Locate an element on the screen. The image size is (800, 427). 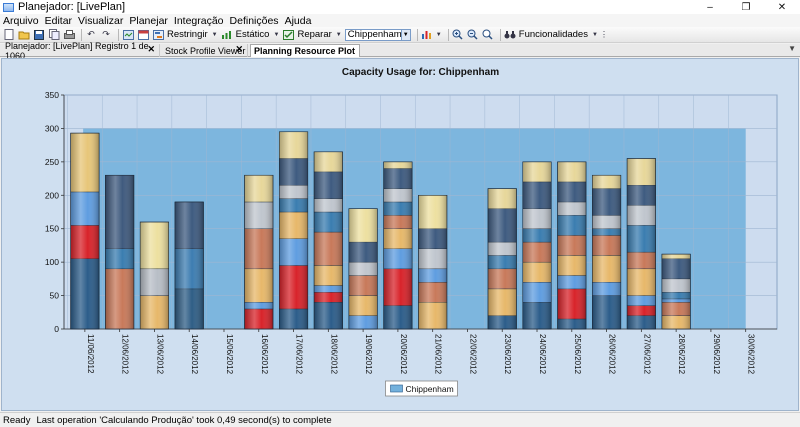
chevron-down-icon: ▼ is located at coordinates (405, 34).